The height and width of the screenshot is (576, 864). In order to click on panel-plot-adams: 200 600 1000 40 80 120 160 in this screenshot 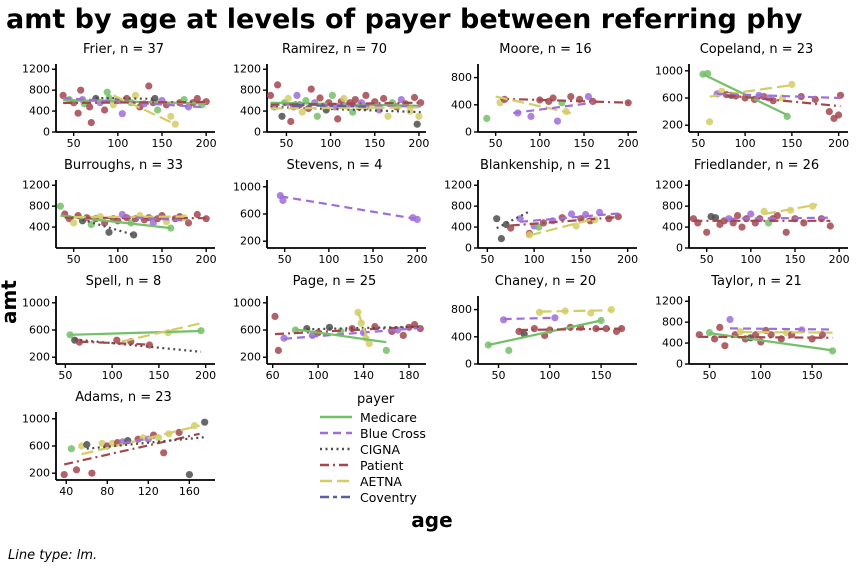, I will do `click(118, 455)`.